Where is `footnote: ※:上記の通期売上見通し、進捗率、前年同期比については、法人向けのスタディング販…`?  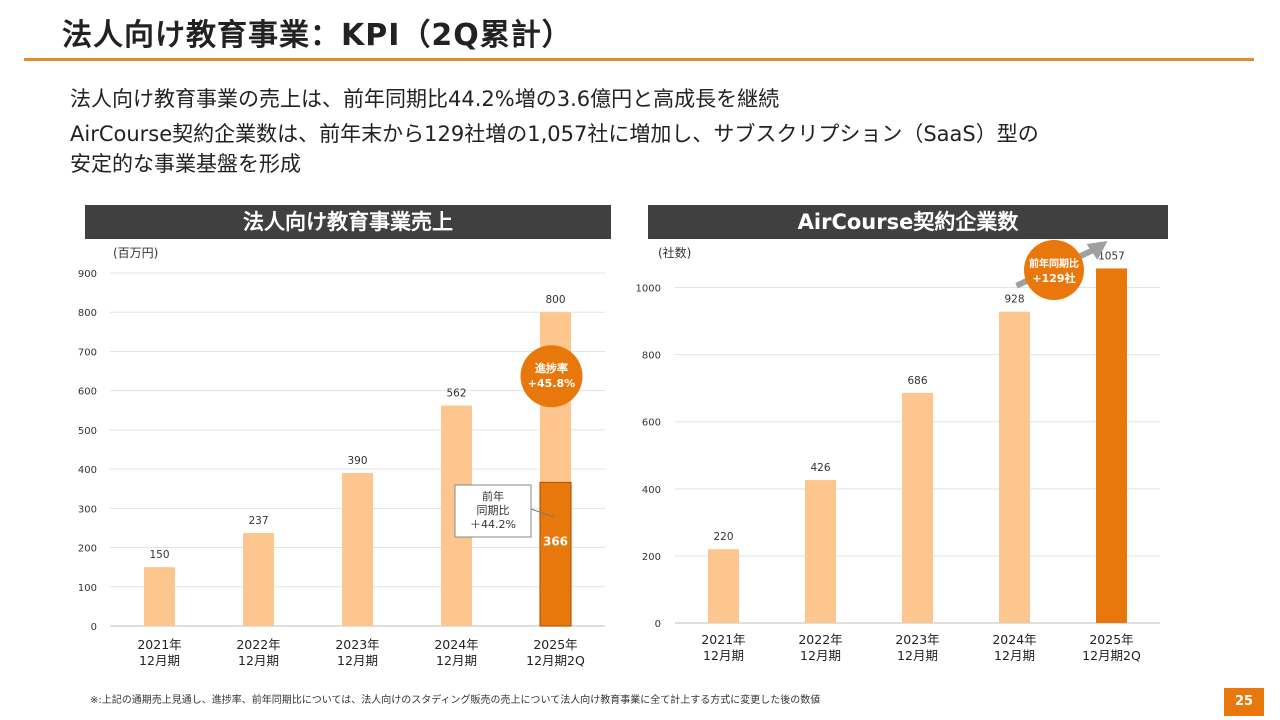 footnote: ※:上記の通期売上見通し、進捗率、前年同期比については、法人向けのスタディング販… is located at coordinates (455, 700).